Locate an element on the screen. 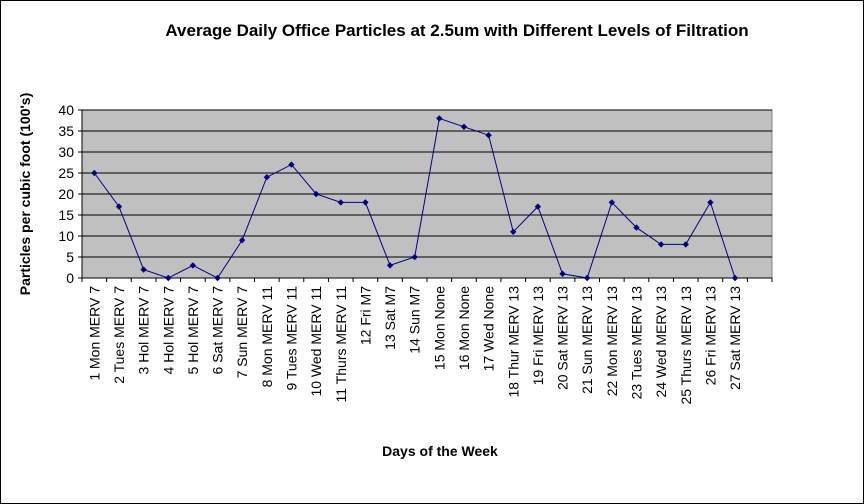 Image resolution: width=864 pixels, height=504 pixels. x-tick-label: 15 Mon None is located at coordinates (439, 328).